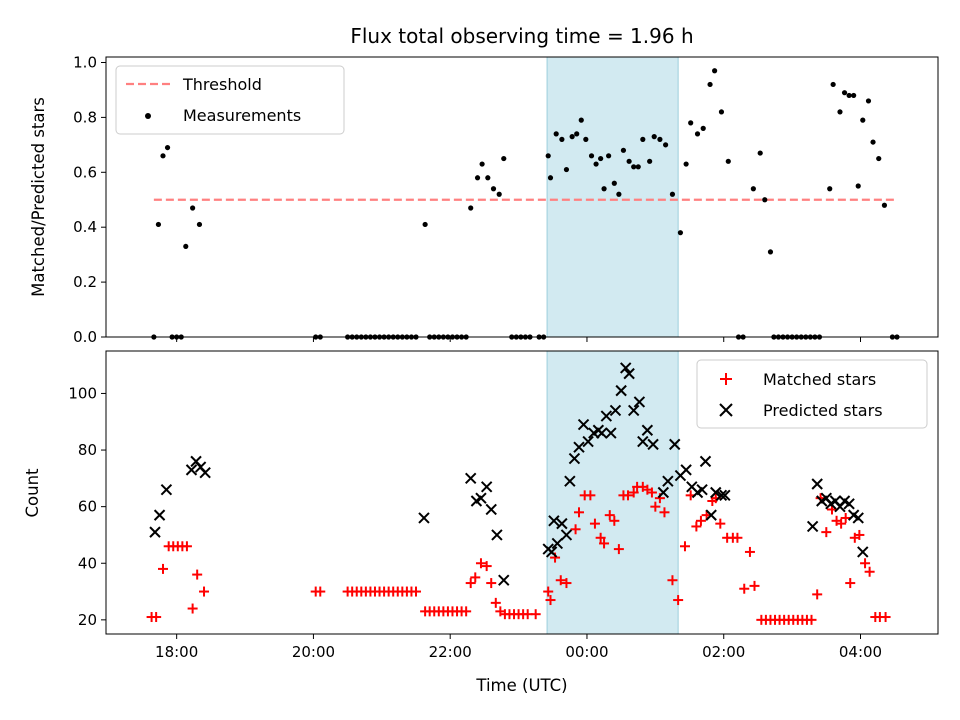 This screenshot has height=720, width=960. I want to click on ratio-observing-window, so click(612, 197).